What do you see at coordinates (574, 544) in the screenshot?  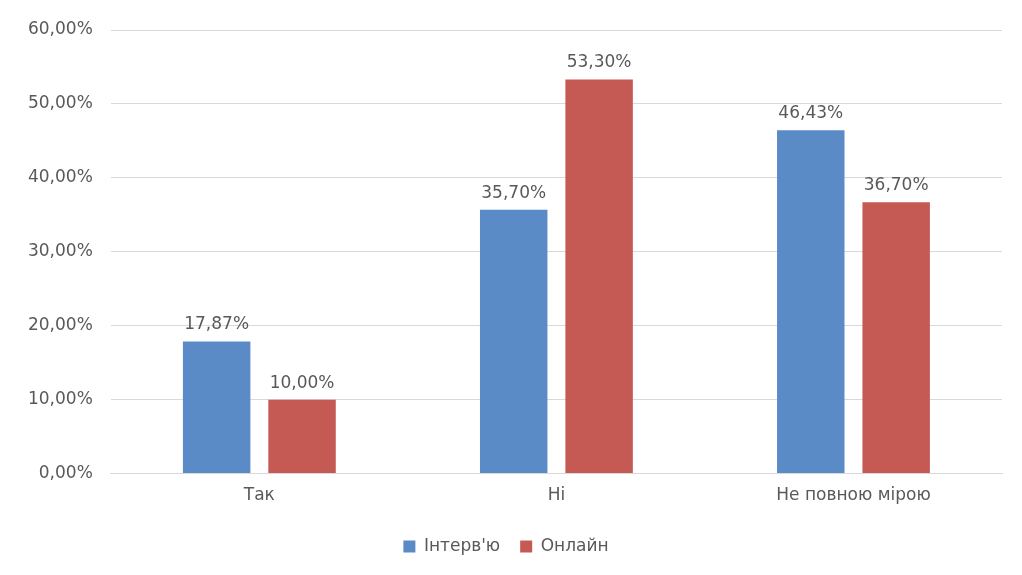 I see `legend-label: Онлайн` at bounding box center [574, 544].